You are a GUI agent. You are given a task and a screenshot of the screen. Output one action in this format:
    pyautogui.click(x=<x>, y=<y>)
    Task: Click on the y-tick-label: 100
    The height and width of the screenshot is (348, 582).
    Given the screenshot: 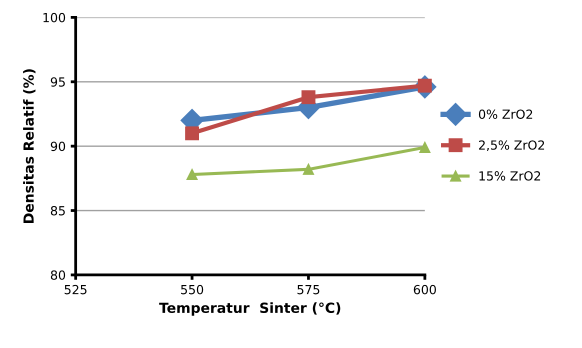 What is the action you would take?
    pyautogui.click(x=54, y=17)
    